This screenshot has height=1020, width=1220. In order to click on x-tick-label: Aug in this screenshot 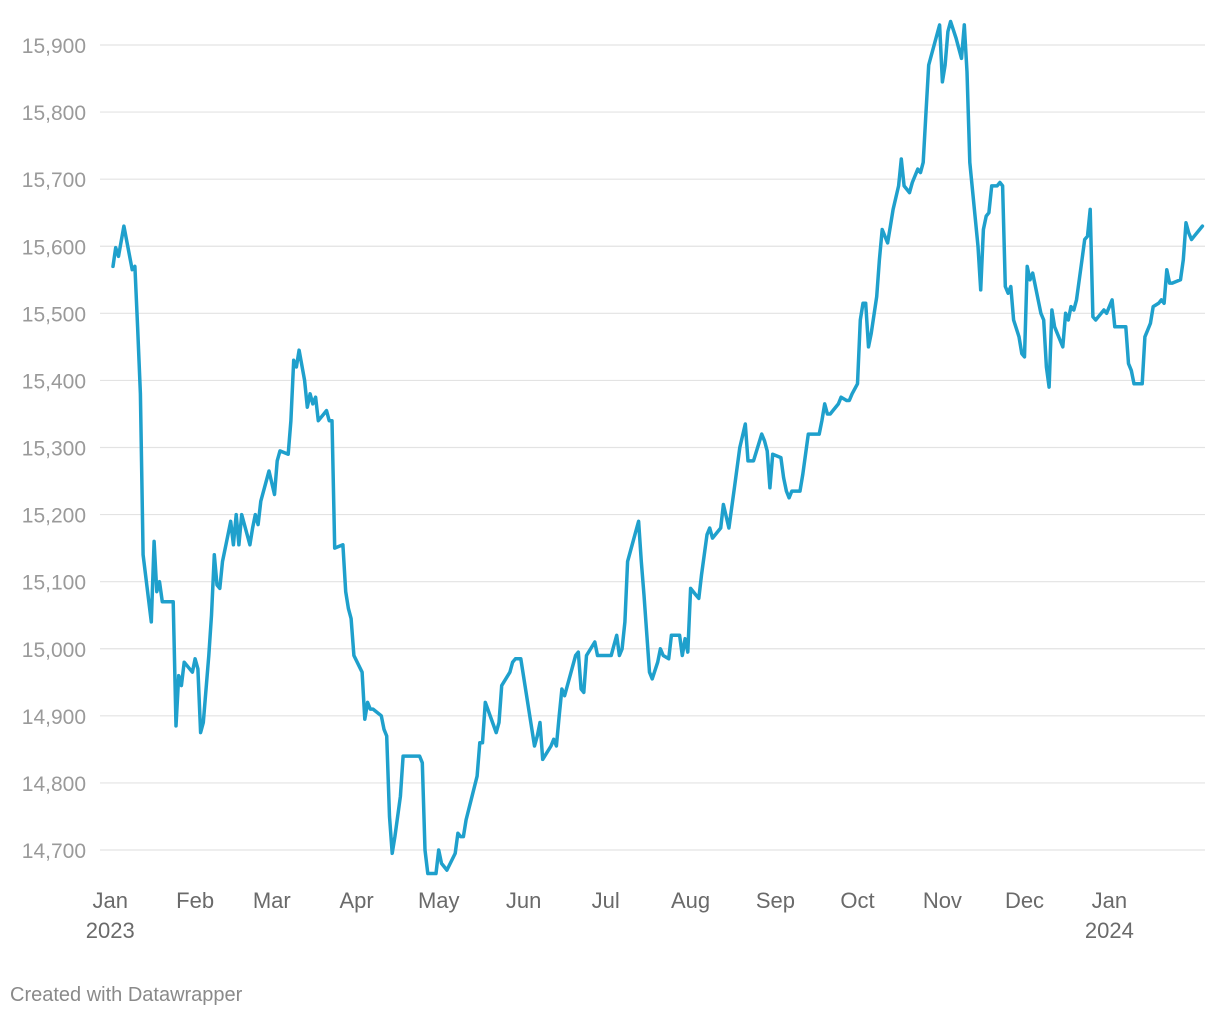, I will do `click(690, 900)`.